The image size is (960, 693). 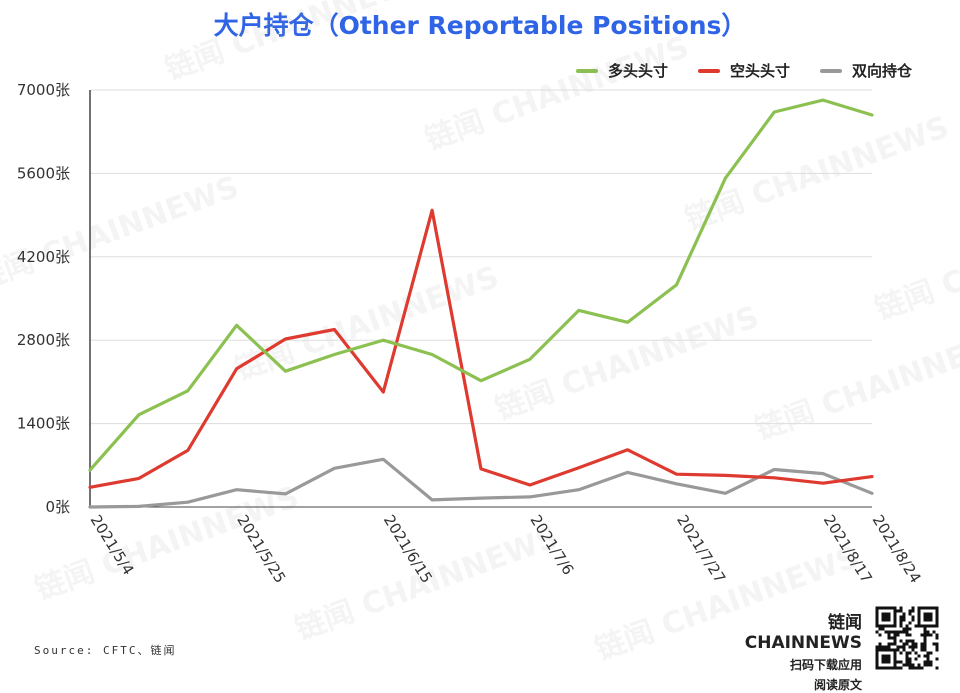 I want to click on legend: 多头头寸 空头头寸 双向持仓, so click(x=743, y=70).